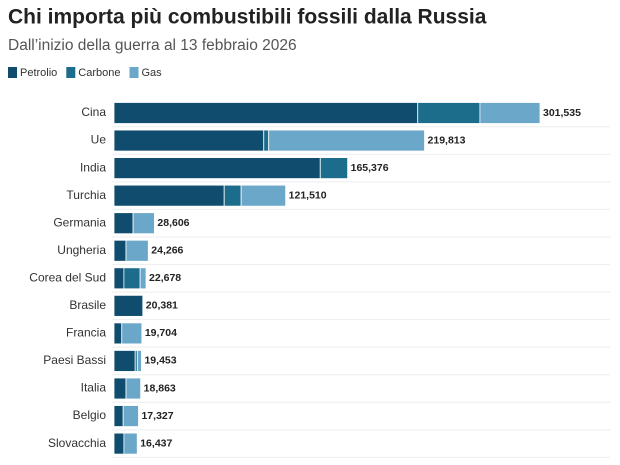 The image size is (620, 465). What do you see at coordinates (308, 195) in the screenshot?
I see `total-label: 121,510` at bounding box center [308, 195].